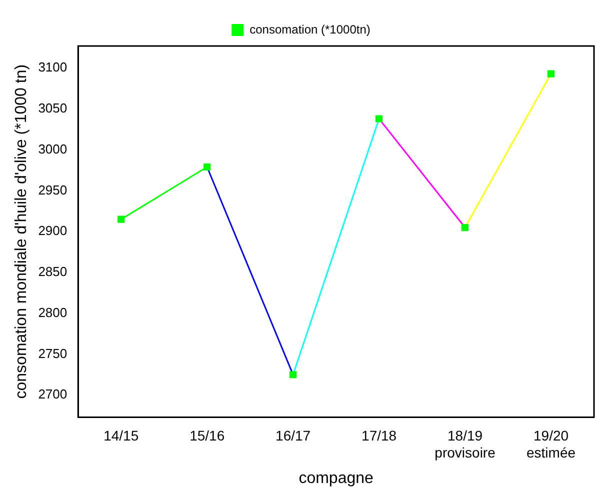  I want to click on y-tick-label: 2900, so click(53, 230).